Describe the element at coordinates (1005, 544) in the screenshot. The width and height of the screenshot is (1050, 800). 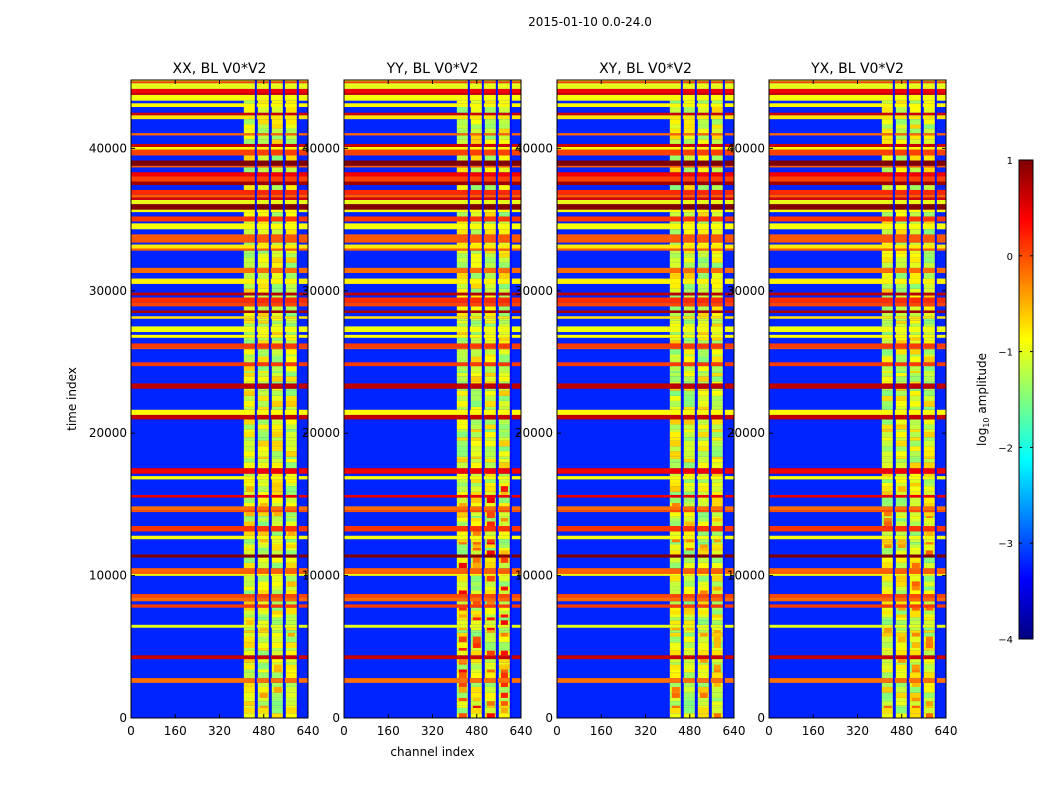
I see `colorbar-tick-label: −3` at that location.